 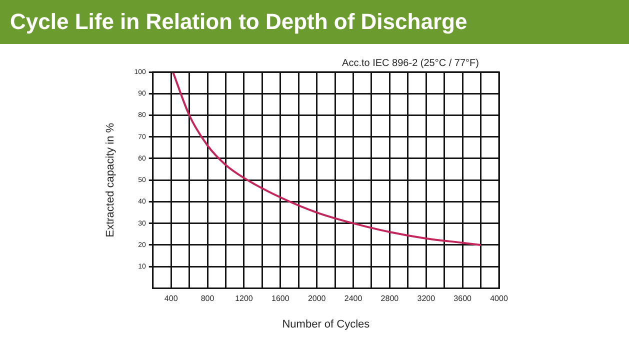 What do you see at coordinates (207, 299) in the screenshot?
I see `x-tick-label: 800` at bounding box center [207, 299].